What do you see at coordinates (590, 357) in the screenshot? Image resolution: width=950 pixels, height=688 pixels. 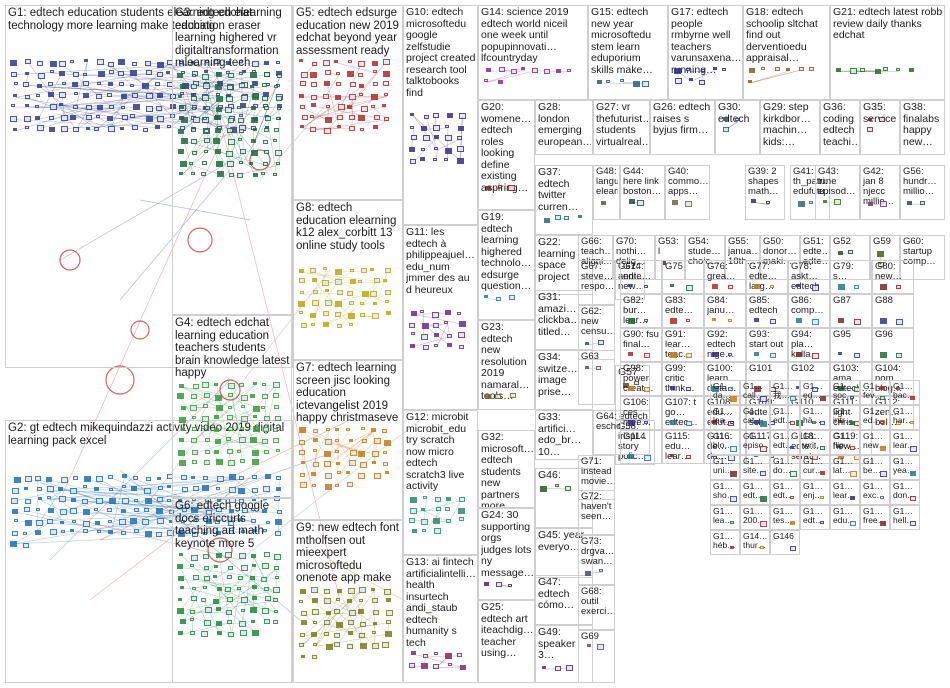 I see `group-label: G63` at bounding box center [590, 357].